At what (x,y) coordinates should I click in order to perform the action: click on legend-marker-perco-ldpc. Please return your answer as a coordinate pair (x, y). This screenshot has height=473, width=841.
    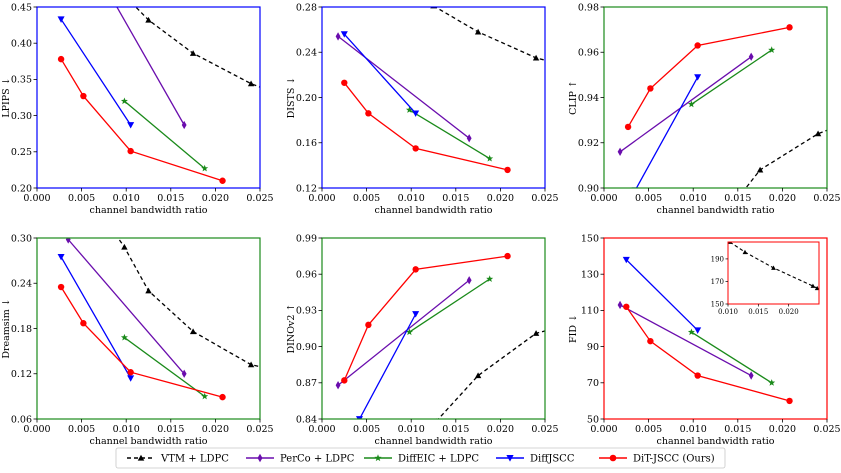
    Looking at the image, I should click on (260, 458).